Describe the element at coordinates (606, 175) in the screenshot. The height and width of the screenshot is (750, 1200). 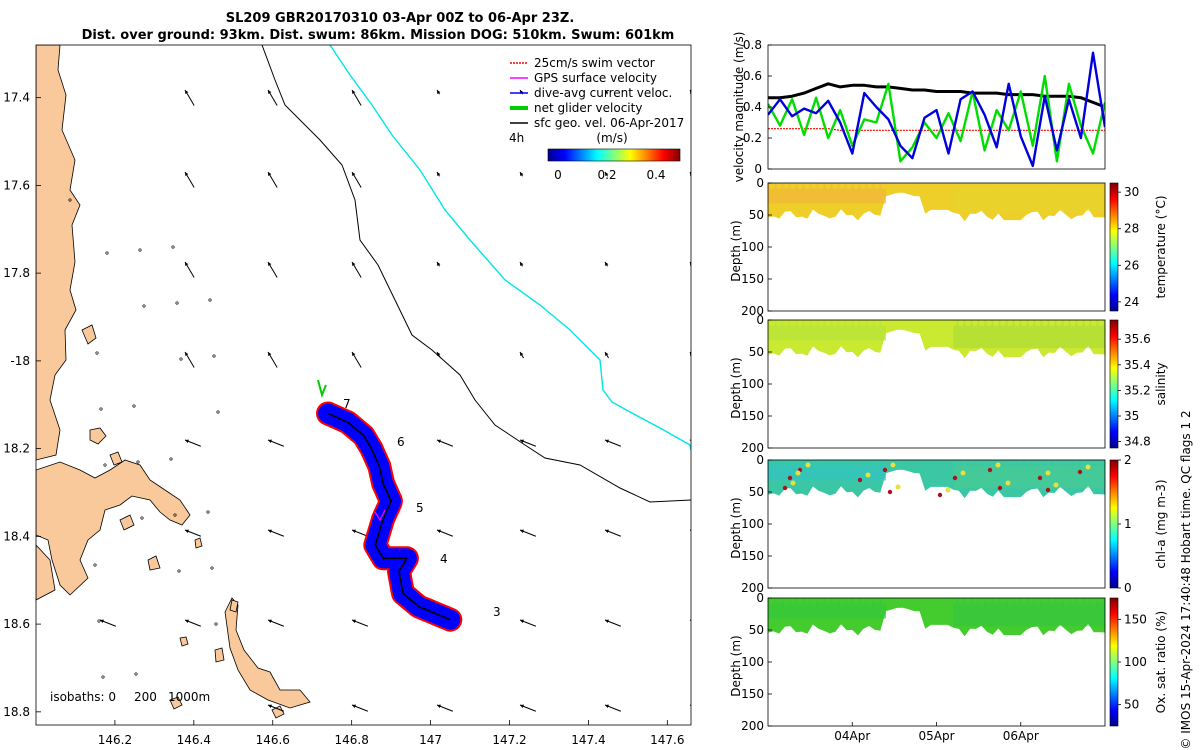
I see `colorbar-tick-02: 0.2` at that location.